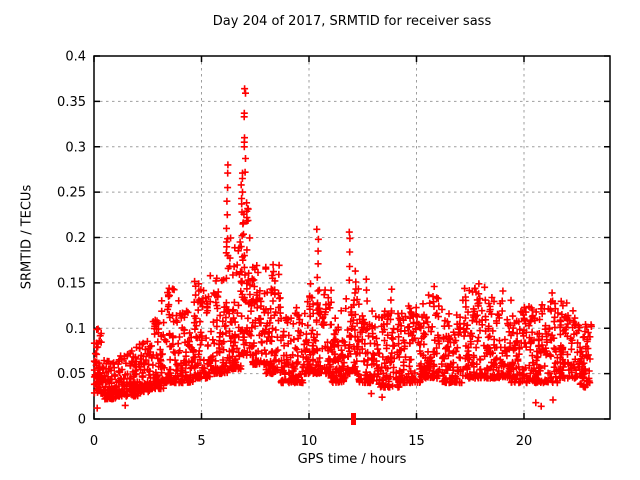 The image size is (640, 480). I want to click on y-tick-label: 0.3, so click(75, 147).